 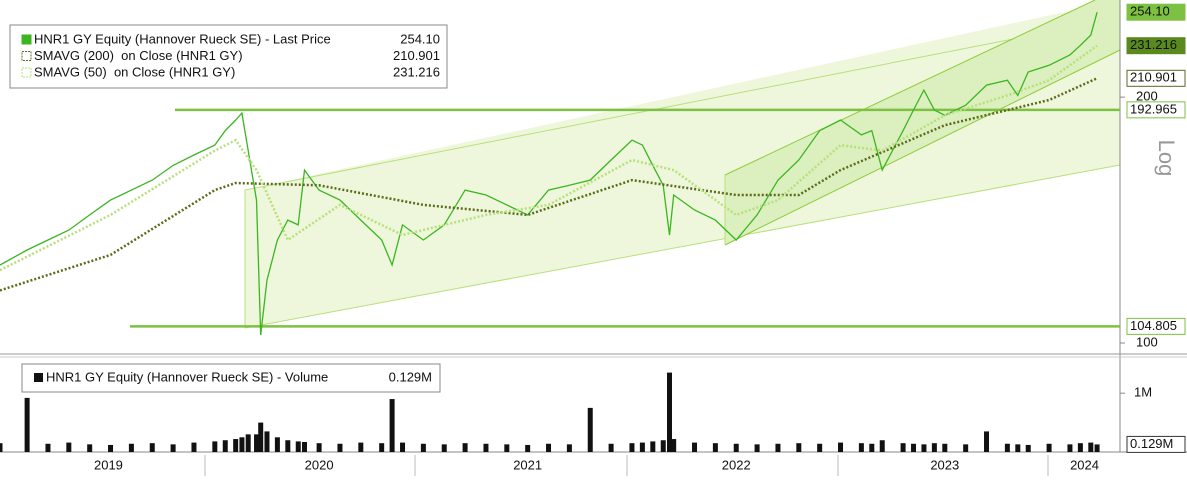 What do you see at coordinates (944, 464) in the screenshot?
I see `x-tick-label: 2023` at bounding box center [944, 464].